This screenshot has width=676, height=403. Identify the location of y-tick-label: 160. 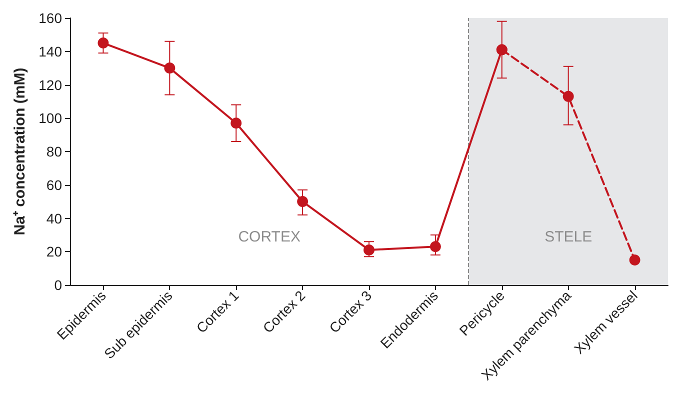
(50, 18).